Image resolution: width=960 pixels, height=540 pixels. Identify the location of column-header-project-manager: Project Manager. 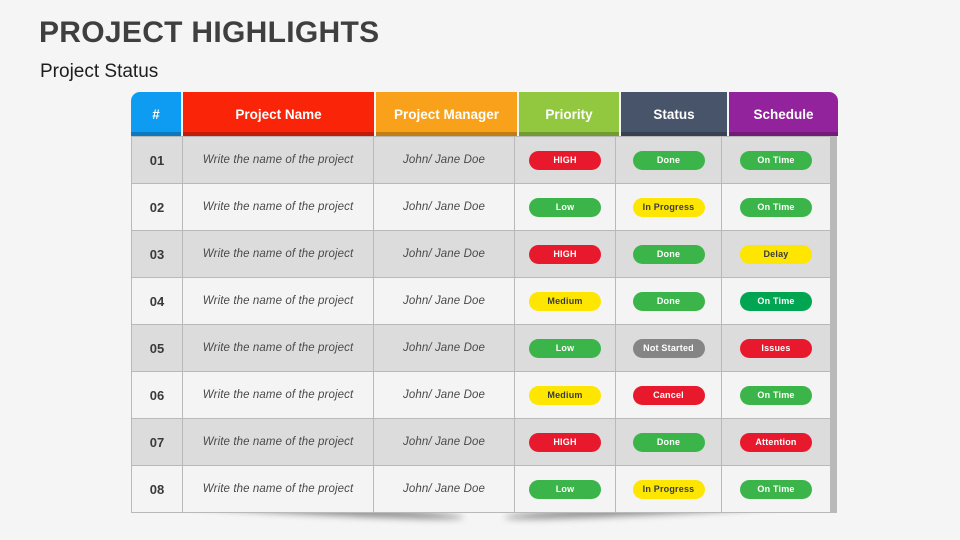
(446, 114).